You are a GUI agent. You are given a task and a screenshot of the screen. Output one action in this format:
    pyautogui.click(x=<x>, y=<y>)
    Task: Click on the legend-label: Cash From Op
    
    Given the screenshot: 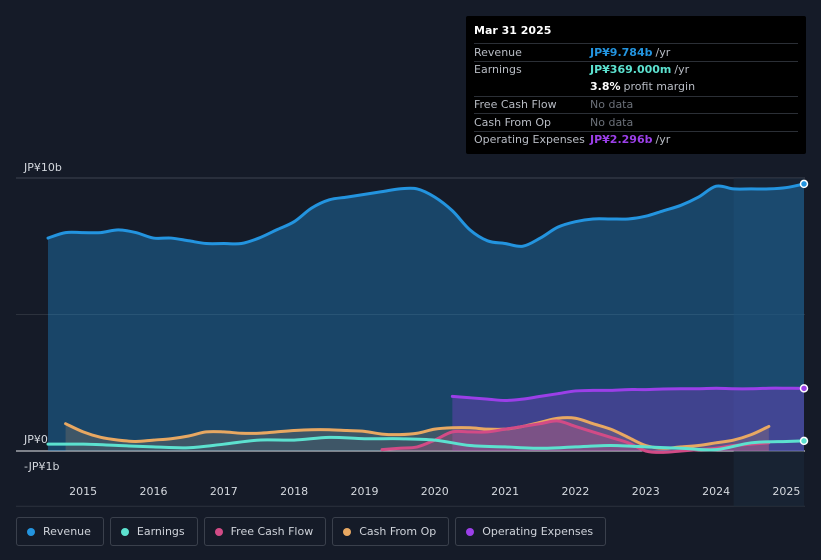 What is the action you would take?
    pyautogui.click(x=398, y=531)
    